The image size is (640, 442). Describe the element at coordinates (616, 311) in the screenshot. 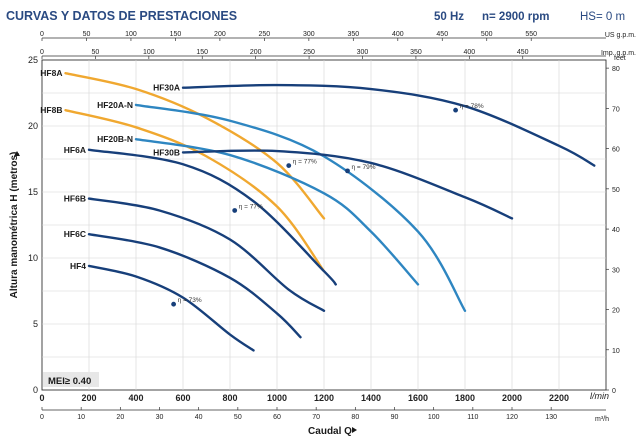

I see `right-tick-label: 20` at that location.